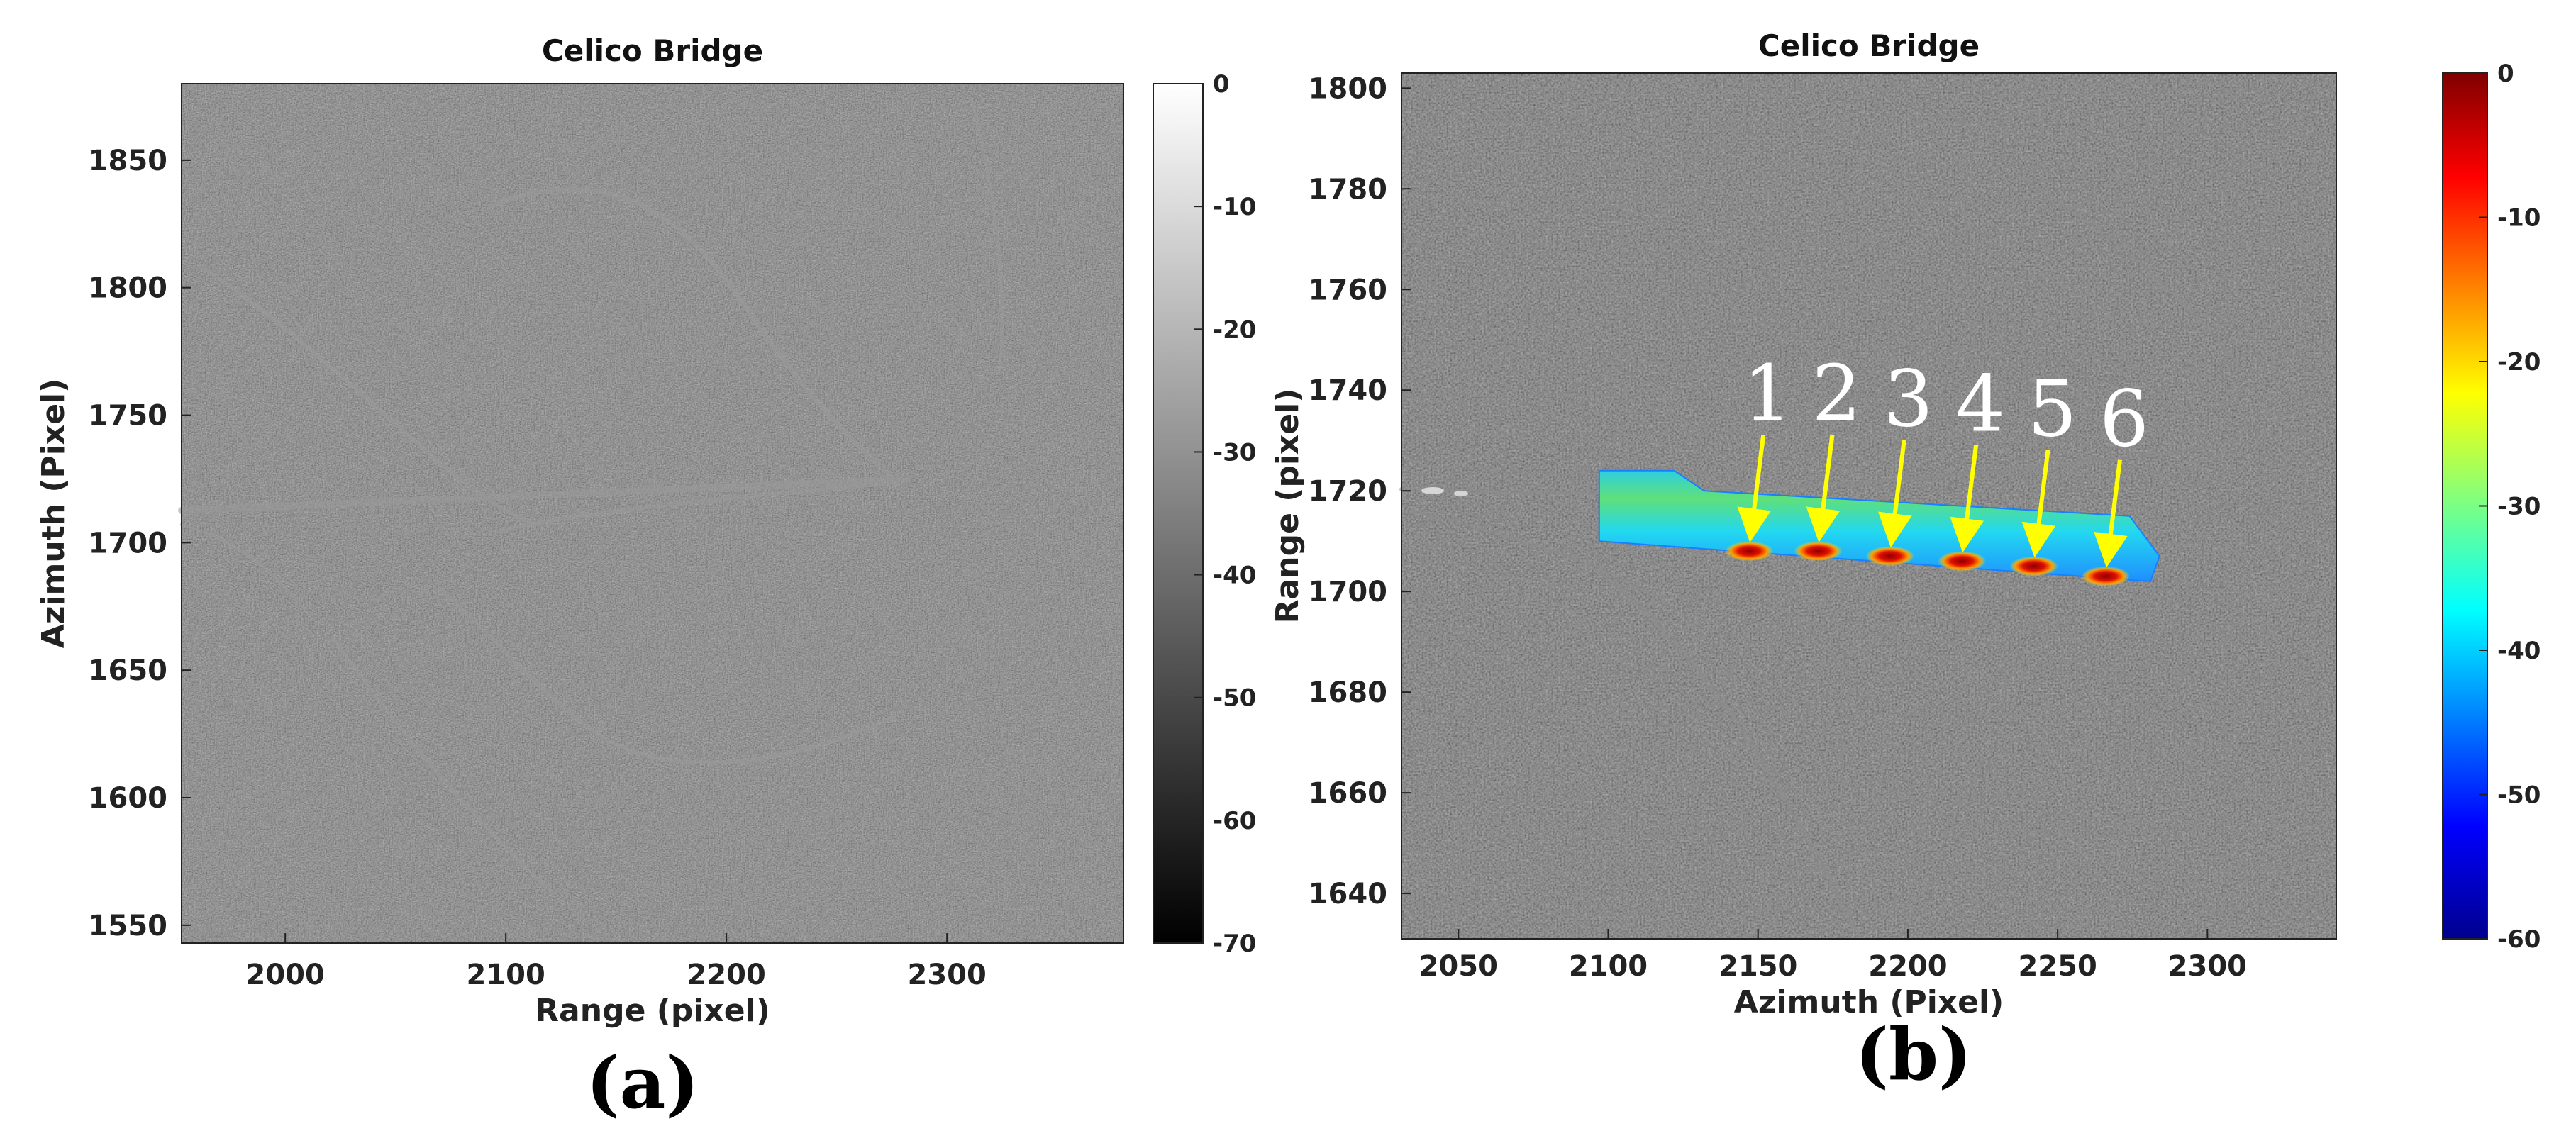 The height and width of the screenshot is (1126, 2576). I want to click on y-tick-label: 1650, so click(128, 670).